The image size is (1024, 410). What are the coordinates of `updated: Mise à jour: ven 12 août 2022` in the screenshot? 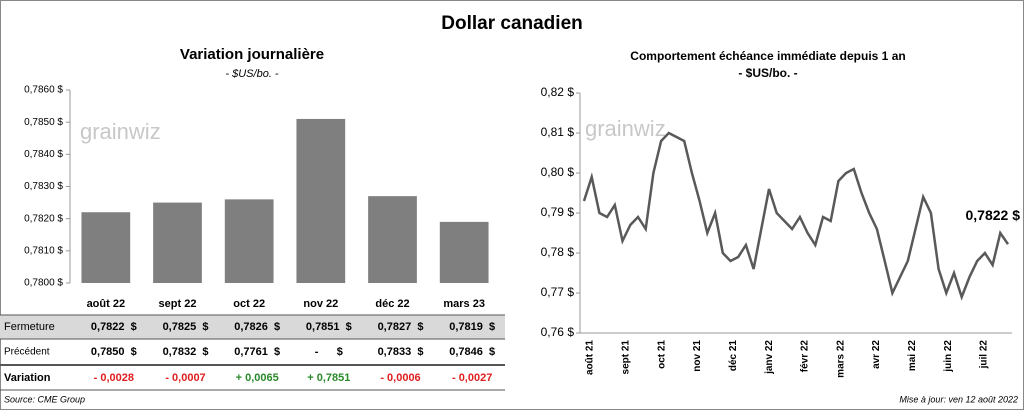 It's located at (958, 399).